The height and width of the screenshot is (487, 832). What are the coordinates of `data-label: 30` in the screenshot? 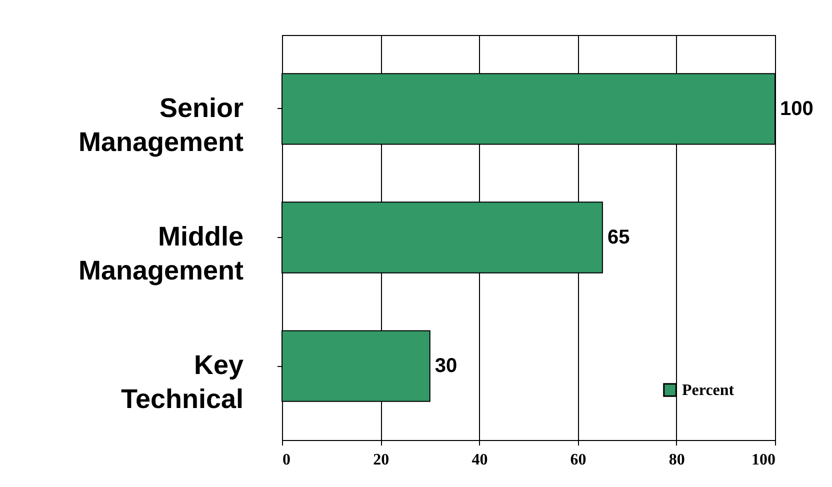 It's located at (446, 366).